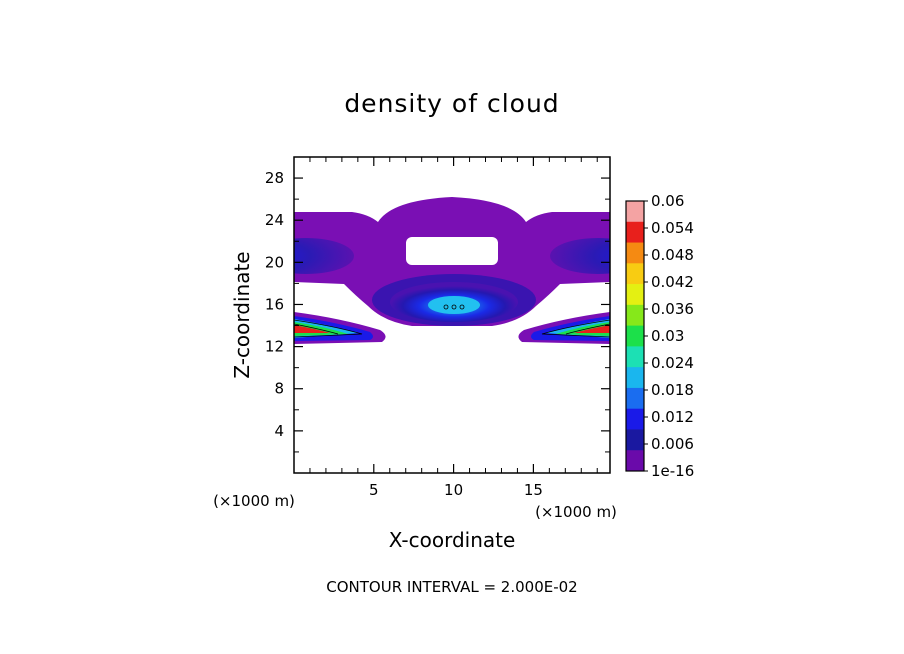  Describe the element at coordinates (451, 103) in the screenshot. I see `chart-title: density of cloud` at that location.